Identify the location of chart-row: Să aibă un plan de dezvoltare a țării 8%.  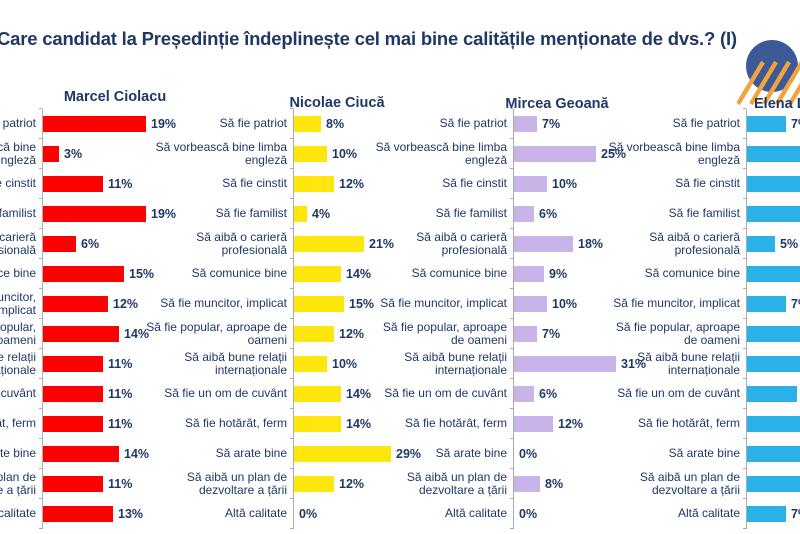
(518, 483).